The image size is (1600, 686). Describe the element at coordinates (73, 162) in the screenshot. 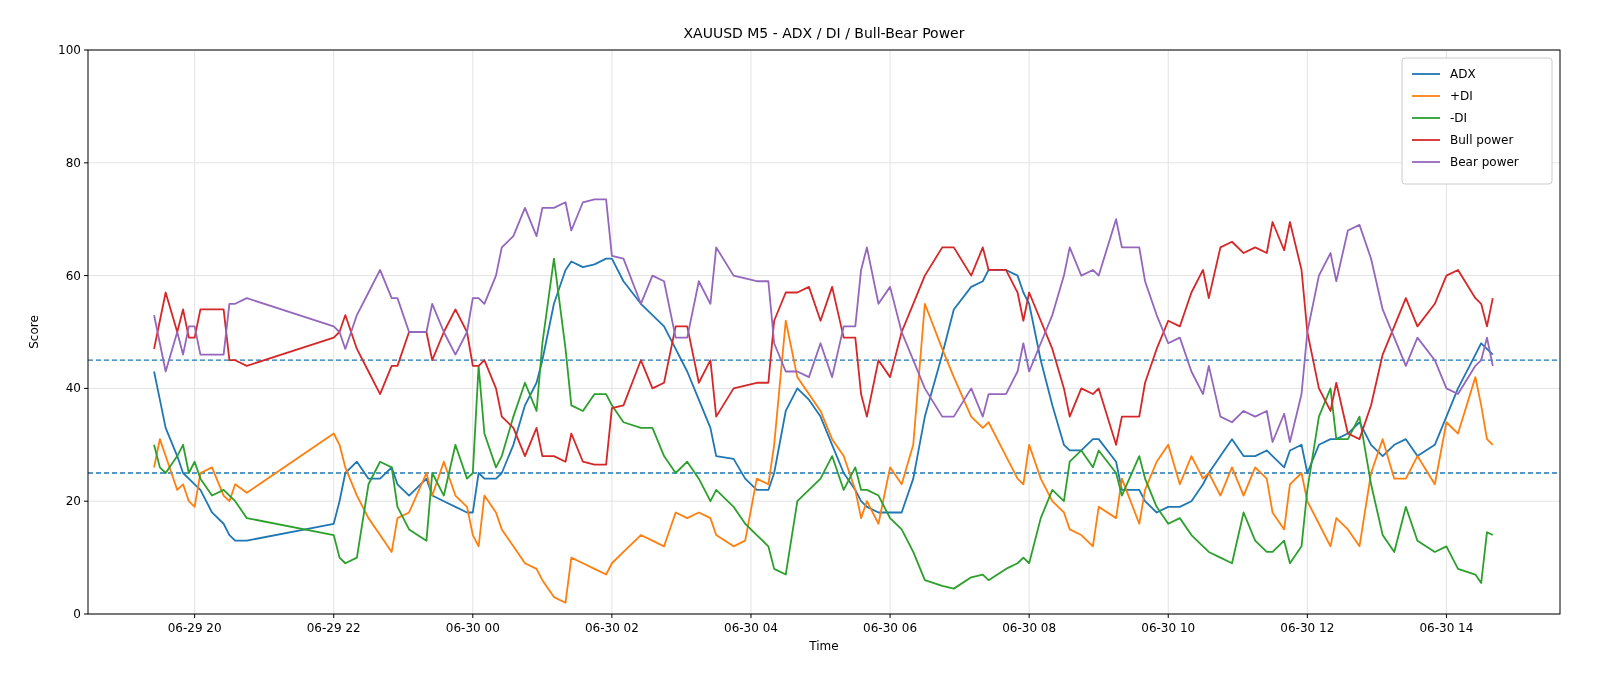

I see `y-tick-label: 80` at that location.